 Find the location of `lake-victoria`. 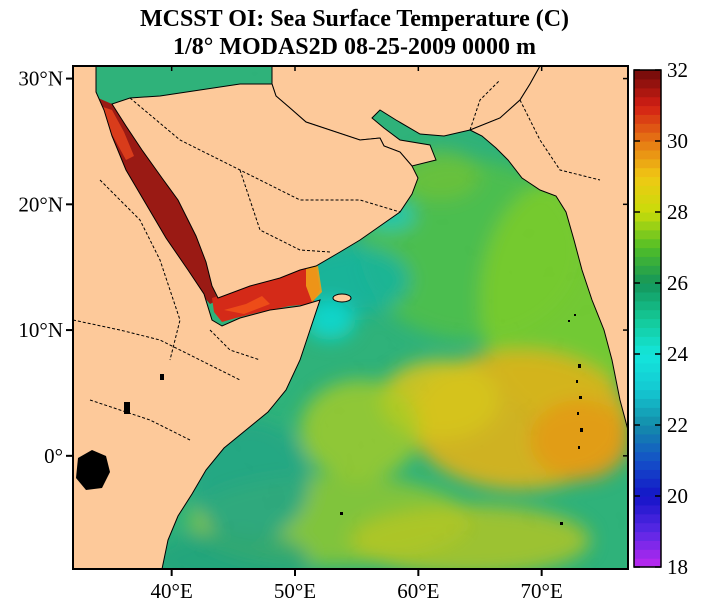

lake-victoria is located at coordinates (93, 470).